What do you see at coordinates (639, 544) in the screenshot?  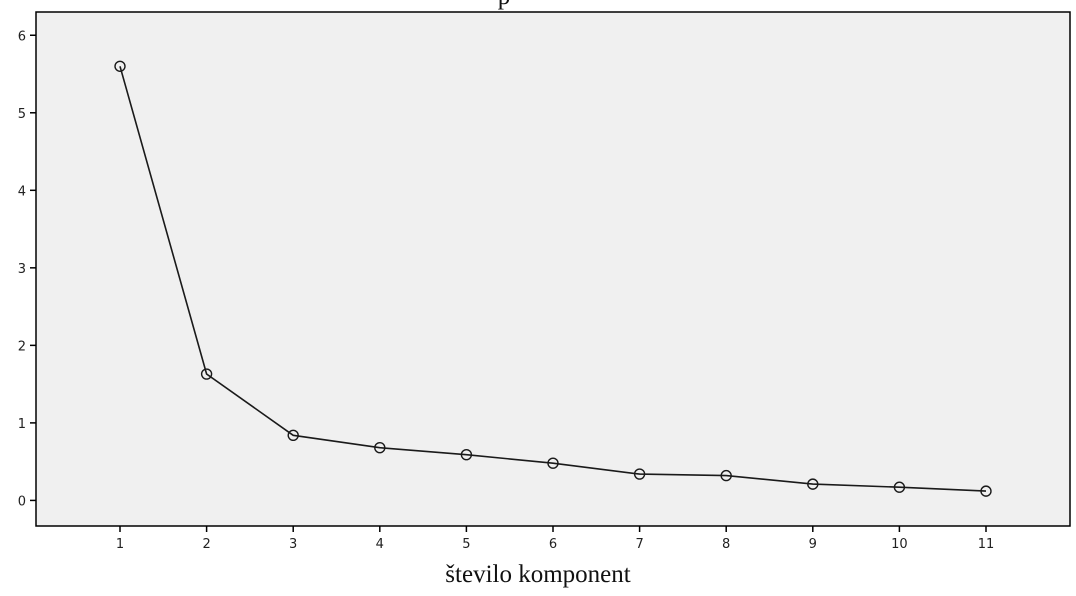 I see `x-tick-label: 7` at bounding box center [639, 544].